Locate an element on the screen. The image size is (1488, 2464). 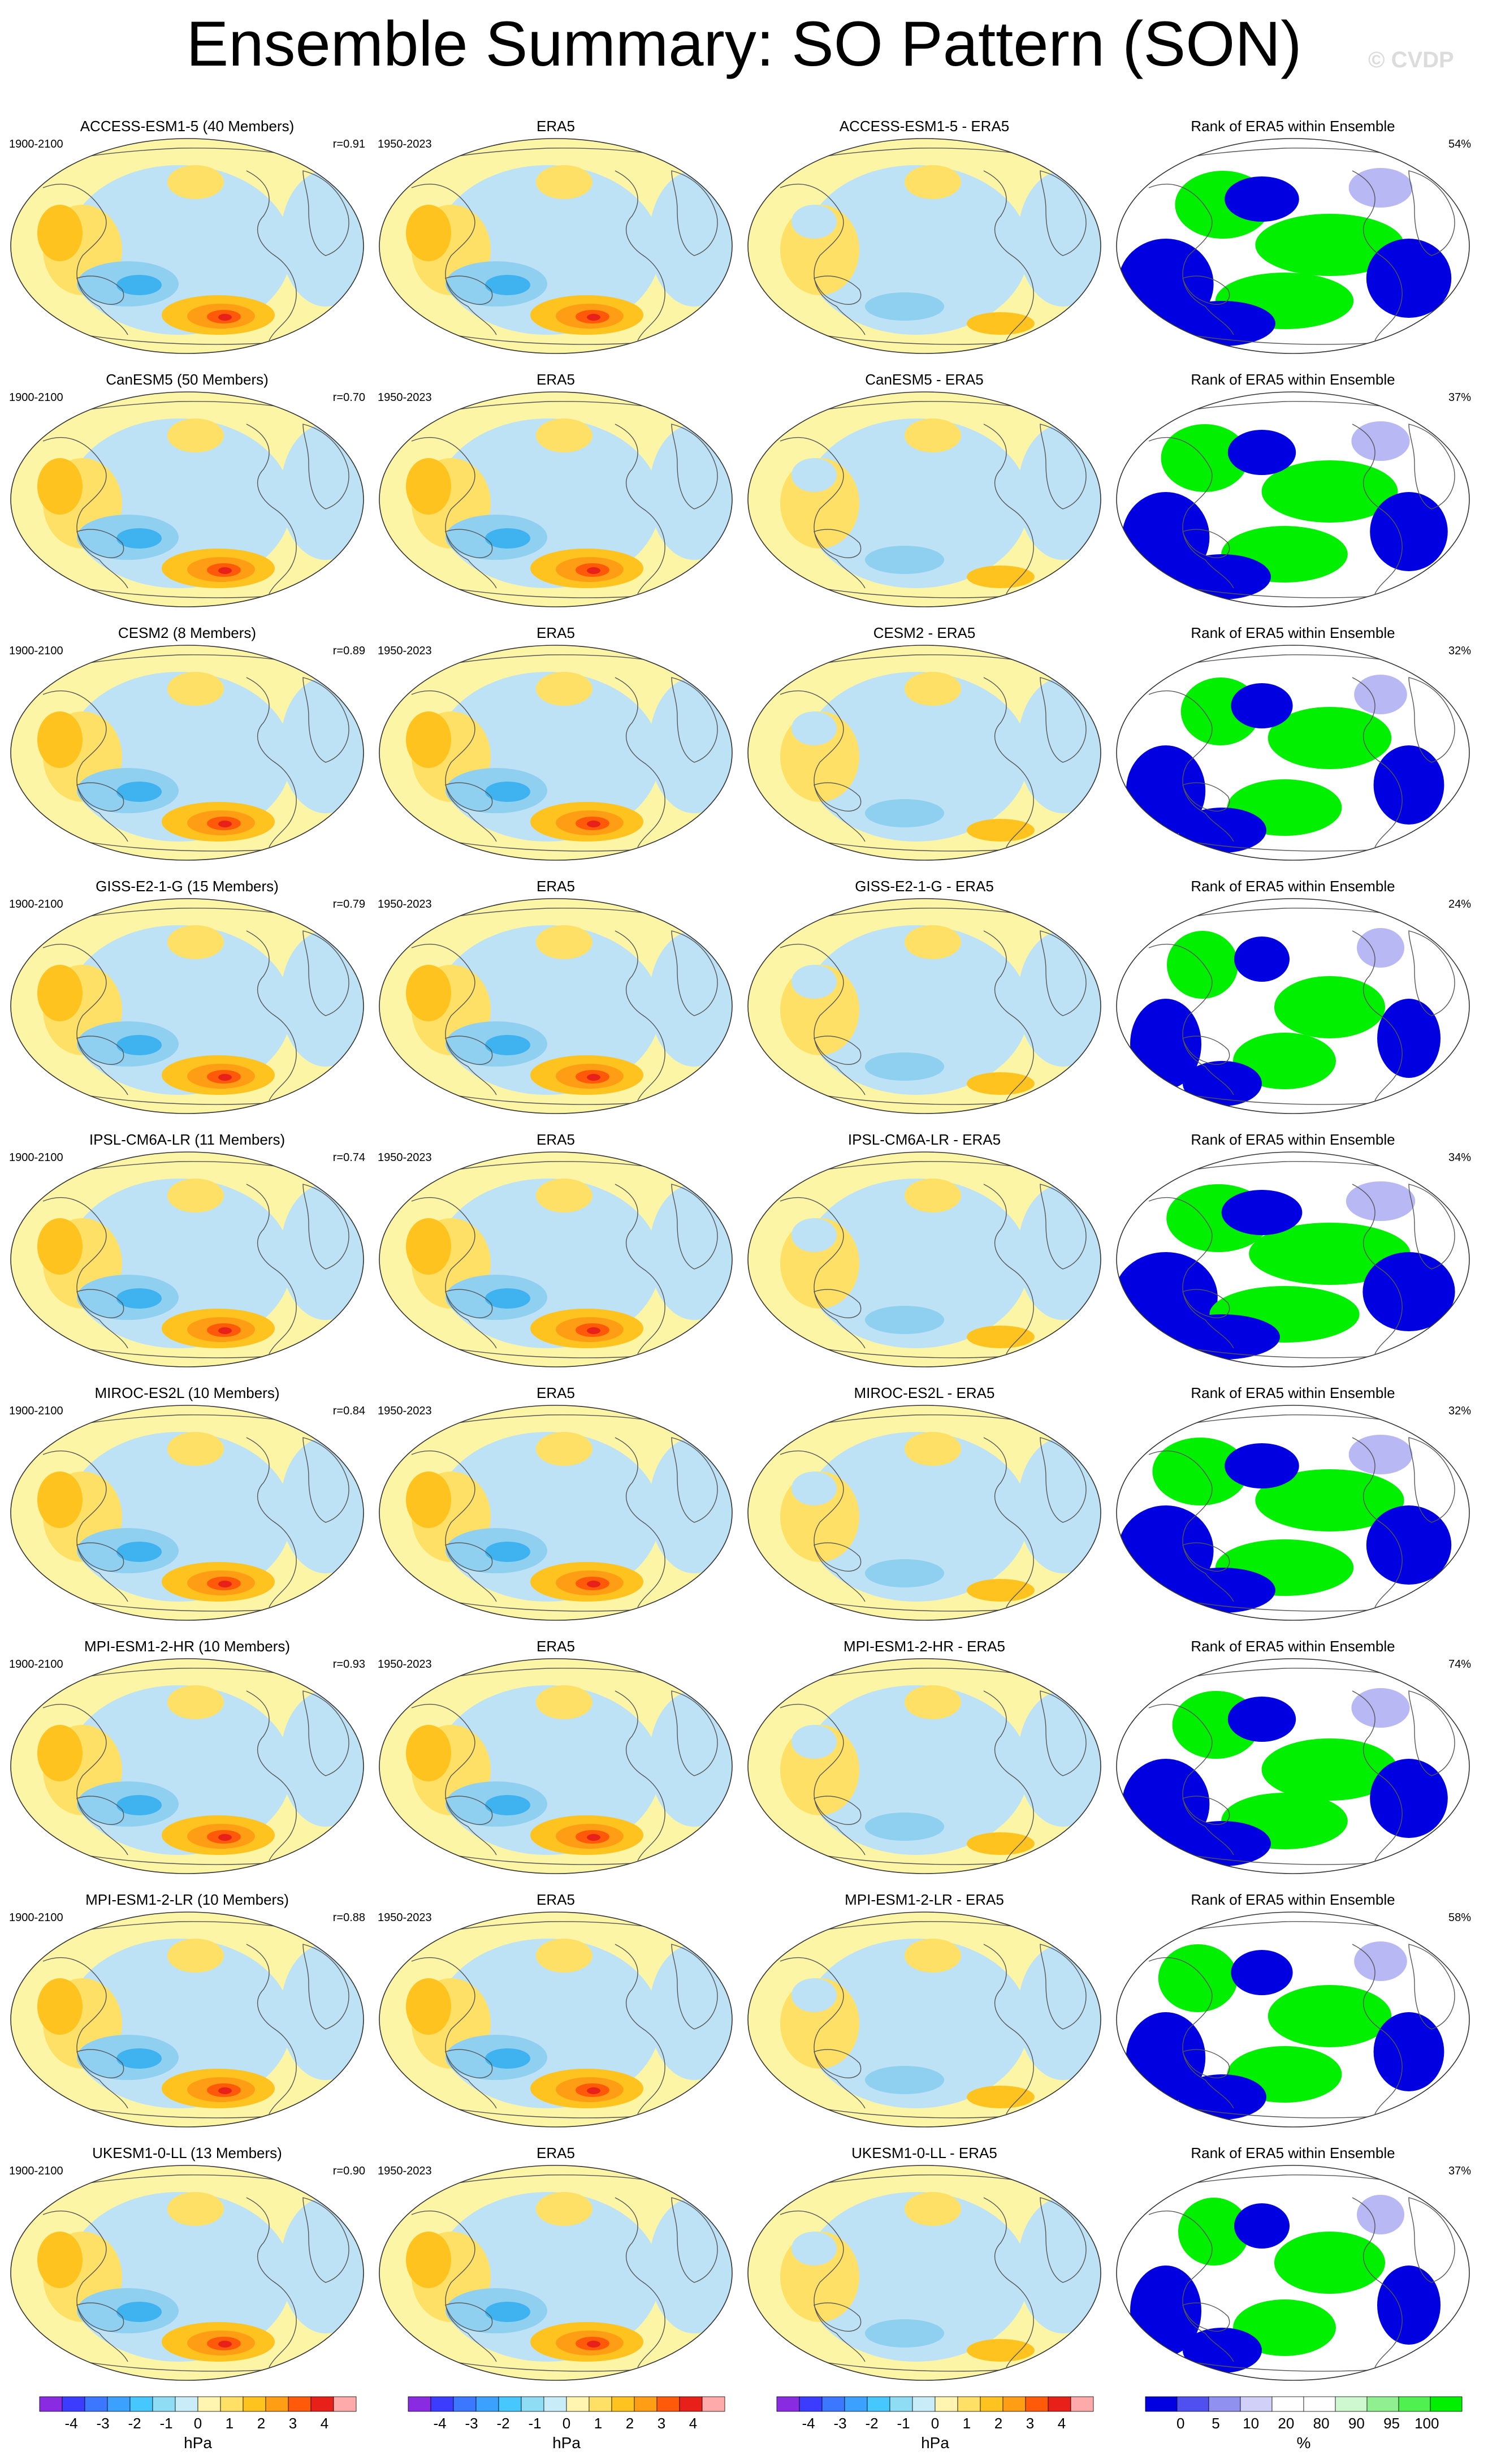
colorbar-tick-label: -3 is located at coordinates (840, 2424).